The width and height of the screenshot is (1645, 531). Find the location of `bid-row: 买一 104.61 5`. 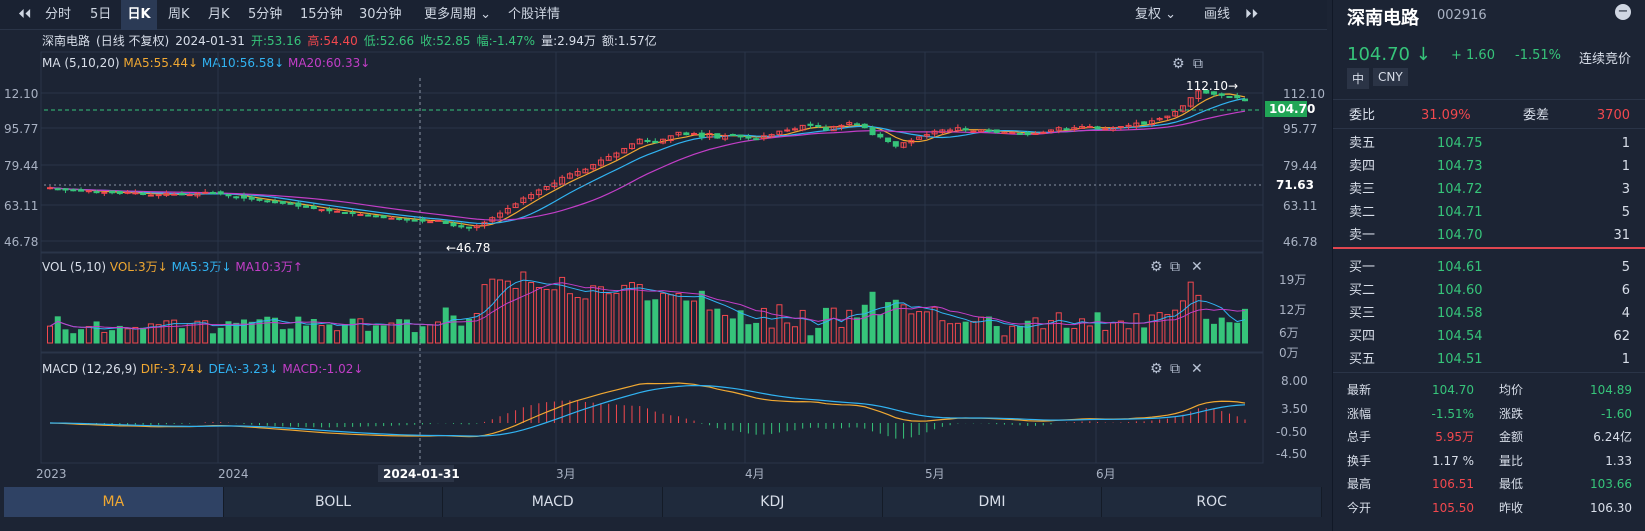

bid-row: 买一 104.61 5 is located at coordinates (1489, 268).